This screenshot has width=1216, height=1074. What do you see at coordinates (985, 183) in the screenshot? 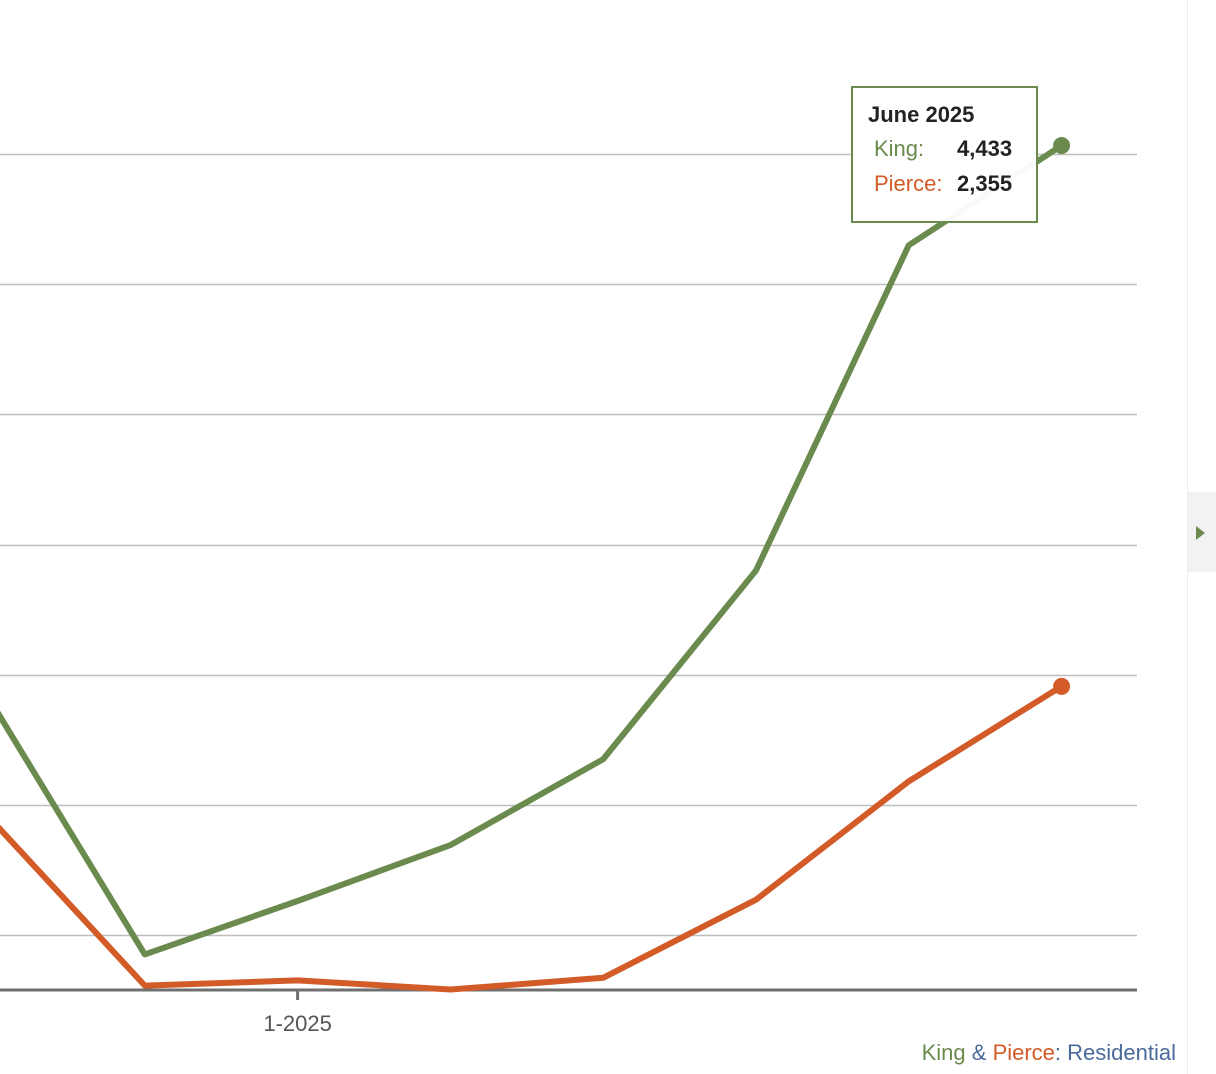
I see `tooltip-value-pierce: 2,355` at bounding box center [985, 183].